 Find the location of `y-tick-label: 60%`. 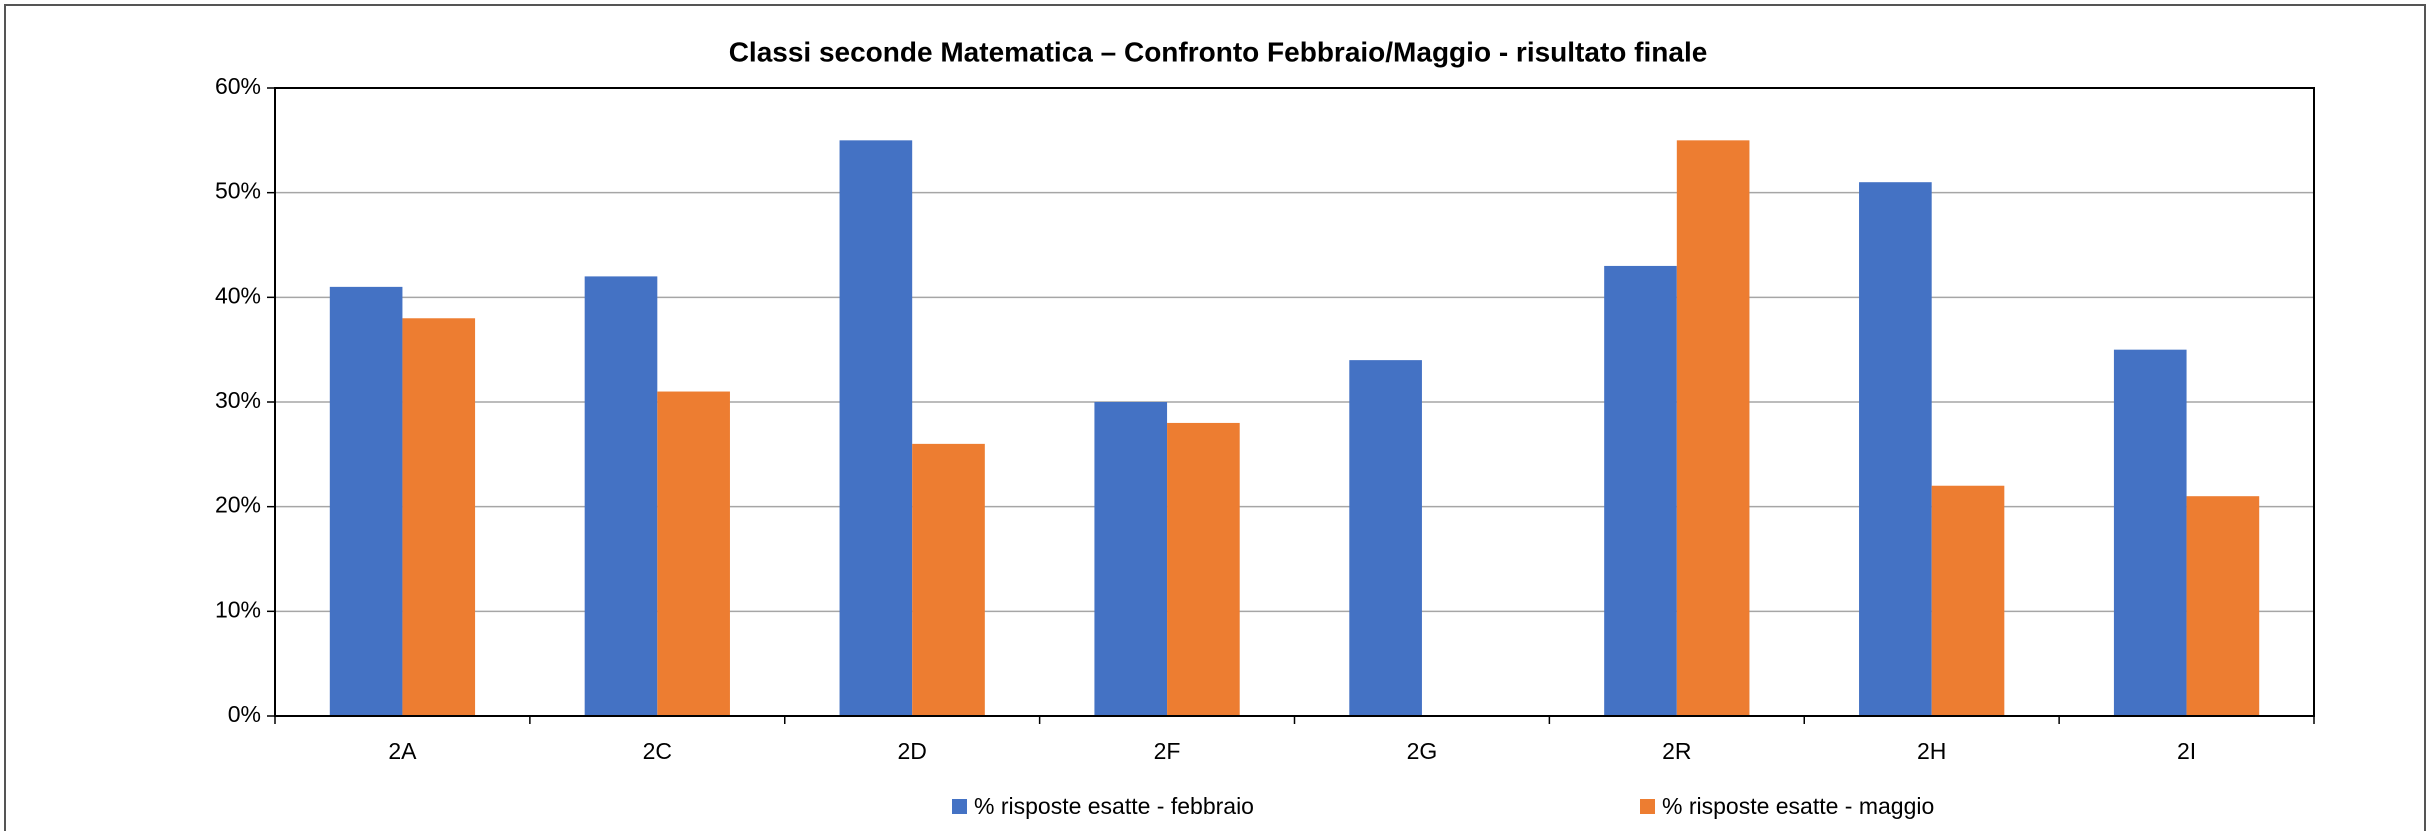

y-tick-label: 60% is located at coordinates (238, 86).